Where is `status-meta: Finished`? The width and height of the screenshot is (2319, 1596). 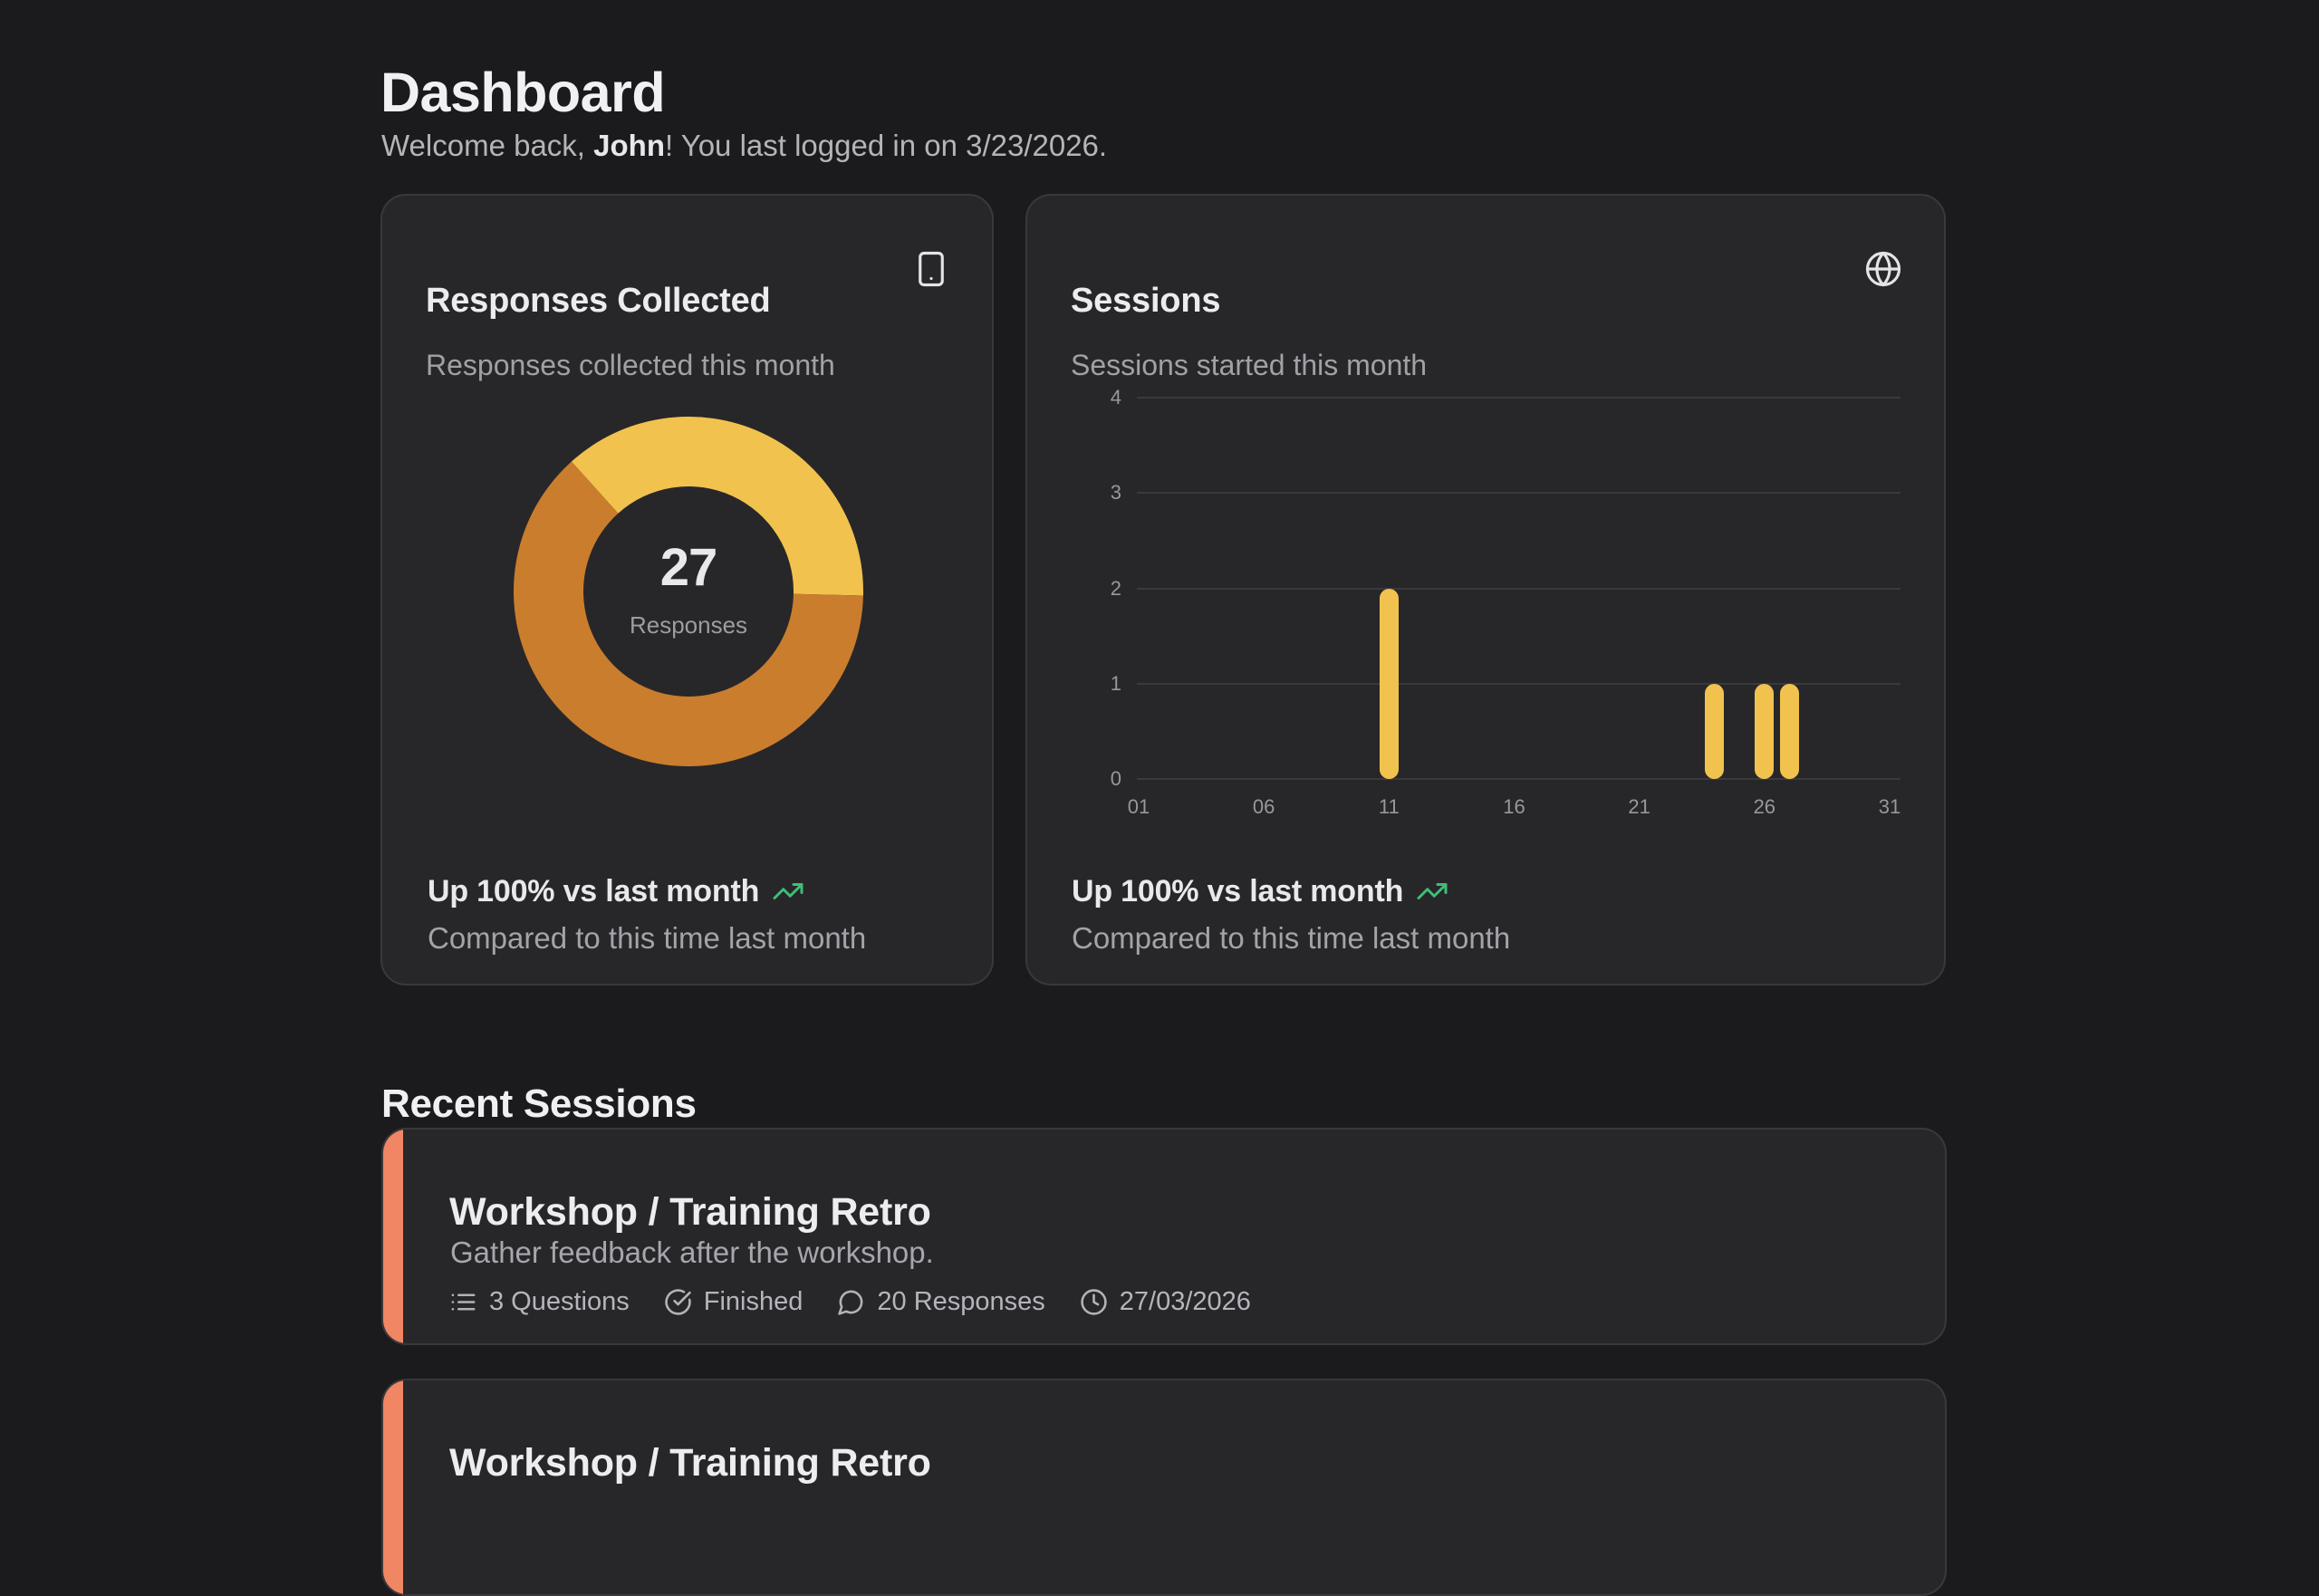 status-meta: Finished is located at coordinates (733, 1301).